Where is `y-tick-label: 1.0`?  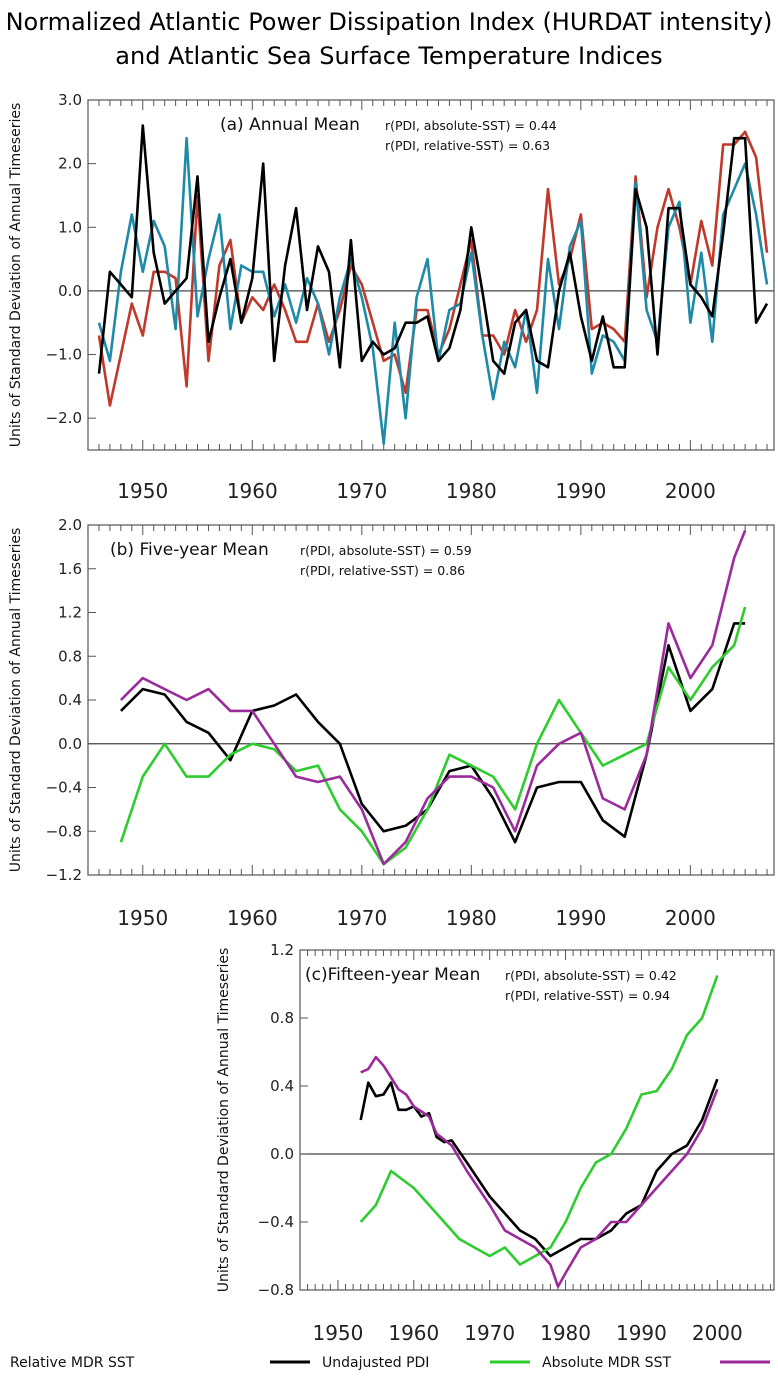
y-tick-label: 1.0 is located at coordinates (70, 227).